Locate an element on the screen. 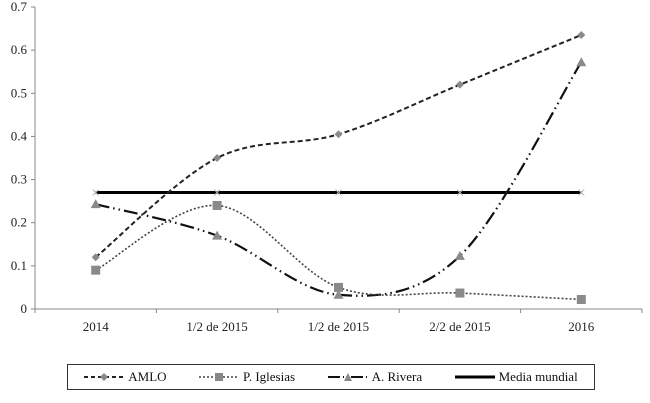 The image size is (650, 403). legend-dashdot-triangle-icon is located at coordinates (347, 377).